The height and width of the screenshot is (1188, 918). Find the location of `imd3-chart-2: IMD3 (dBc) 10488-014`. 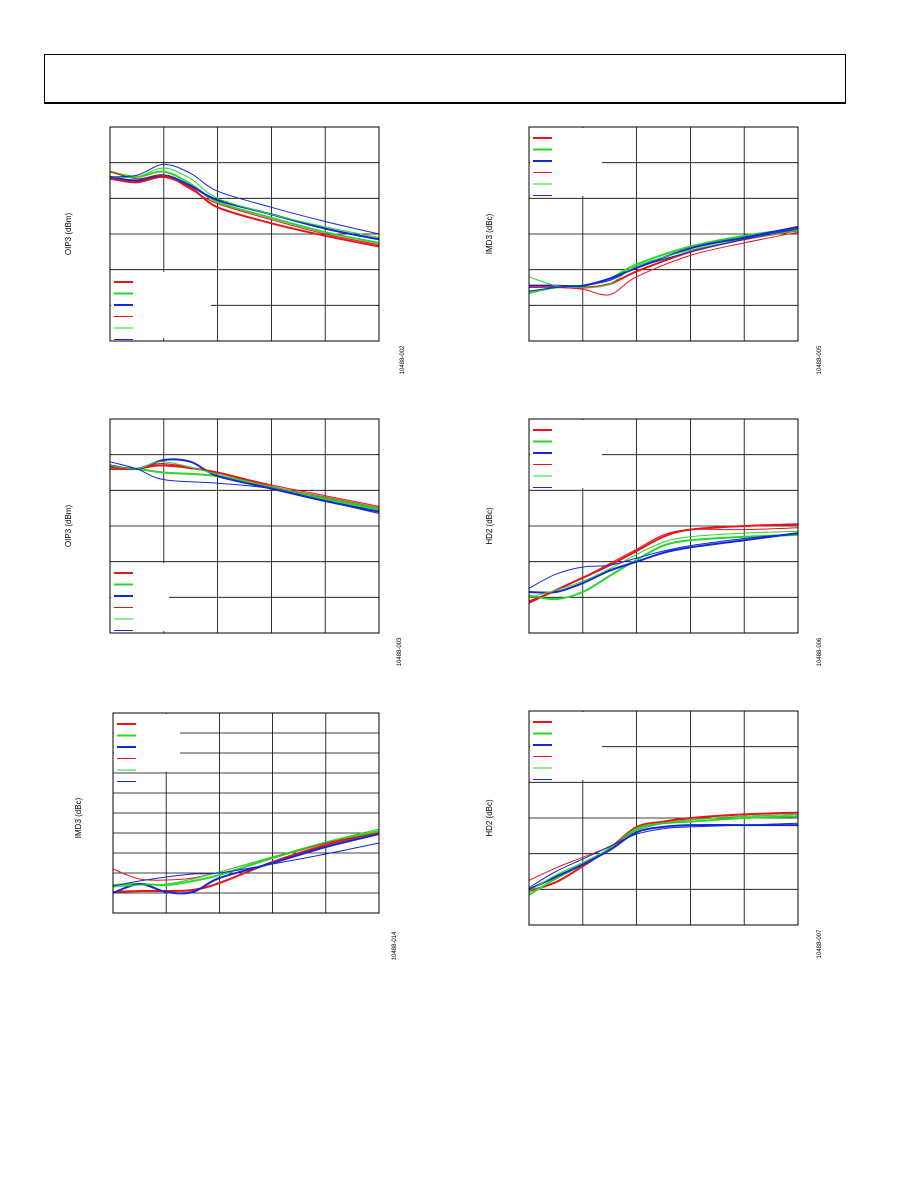

imd3-chart-2: IMD3 (dBc) 10488-014 is located at coordinates (236, 836).